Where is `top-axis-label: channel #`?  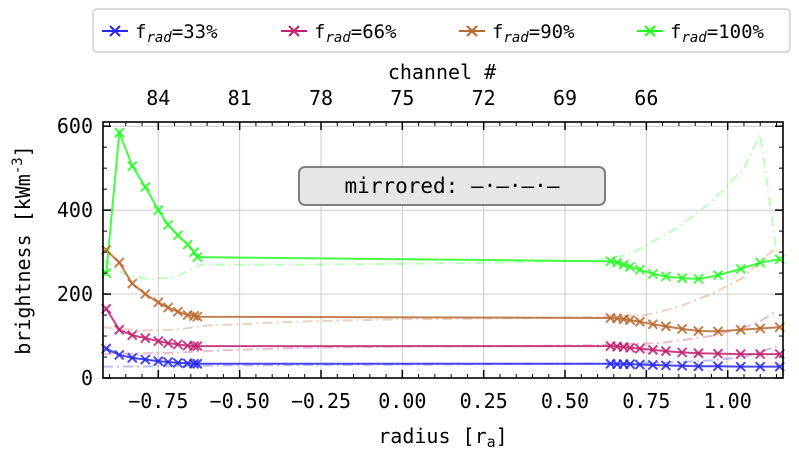
top-axis-label: channel # is located at coordinates (442, 72).